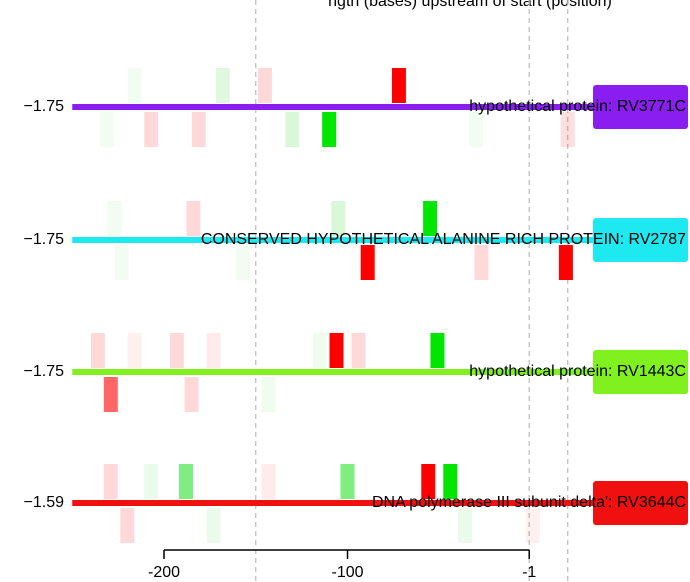 Image resolution: width=690 pixels, height=582 pixels. I want to click on gene-label: hypothetical protein: RV3771C, so click(577, 106).